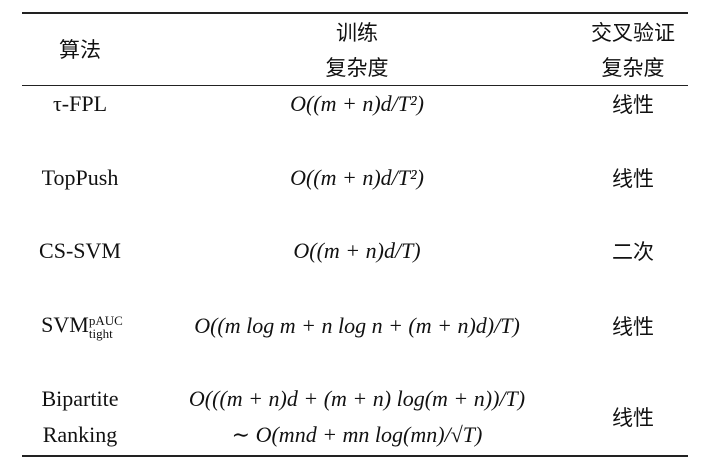 Image resolution: width=708 pixels, height=472 pixels. What do you see at coordinates (357, 398) in the screenshot?
I see `row-training-line1: O(((m + n)d + (m + n) log(m + n))/T)` at bounding box center [357, 398].